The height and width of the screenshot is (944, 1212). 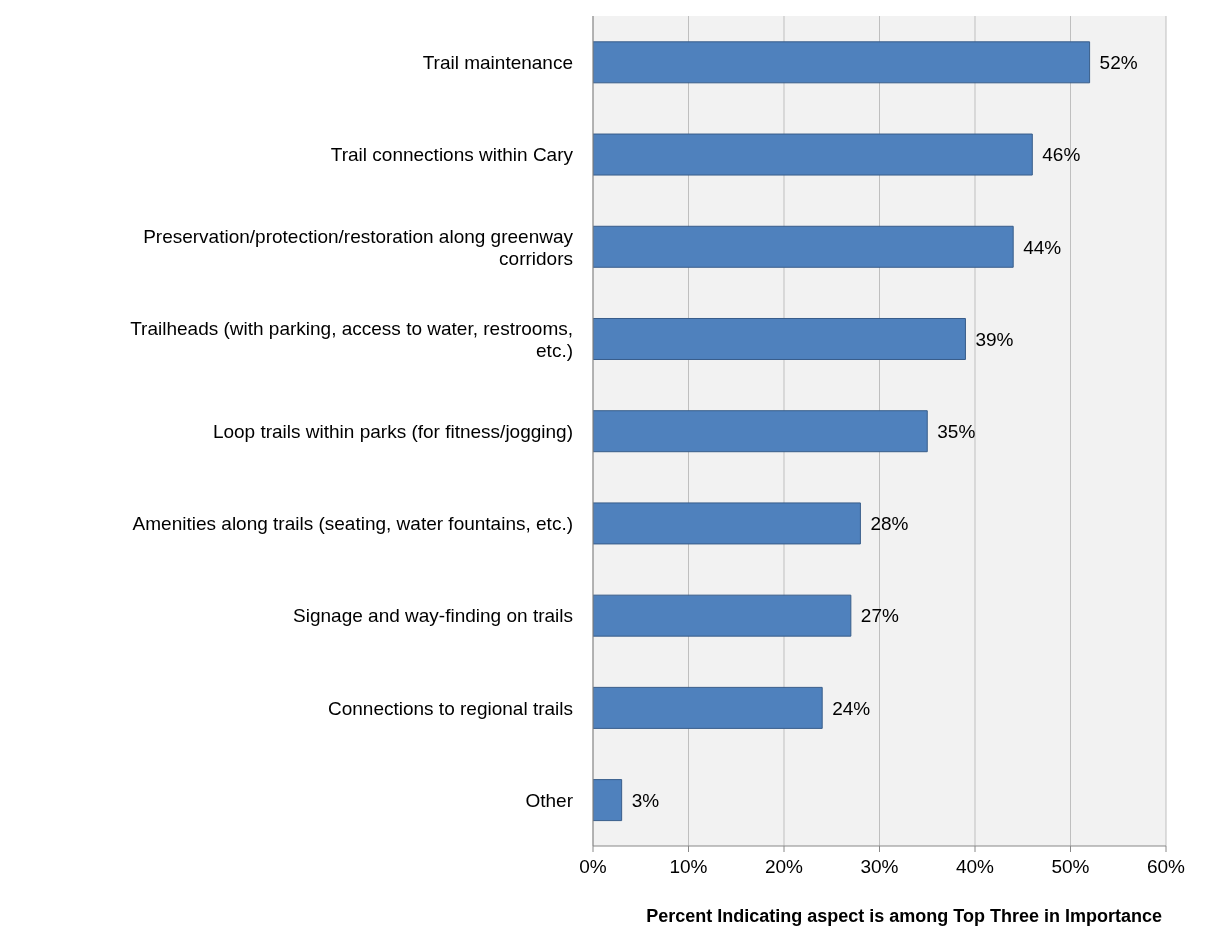 What do you see at coordinates (1070, 867) in the screenshot?
I see `x-tick-label: 50%` at bounding box center [1070, 867].